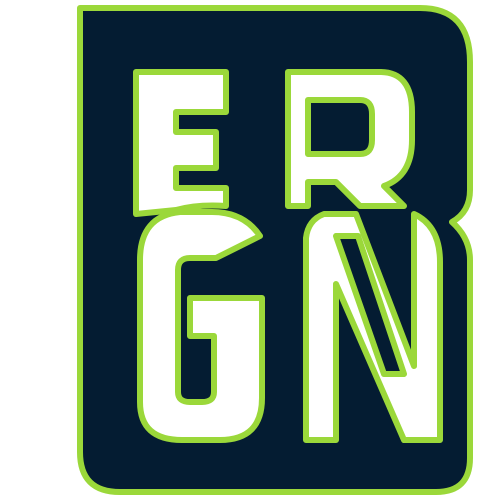 Image resolution: width=500 pixels, height=500 pixels. Describe the element at coordinates (201, 326) in the screenshot. I see `letter-g-cutout` at that location.